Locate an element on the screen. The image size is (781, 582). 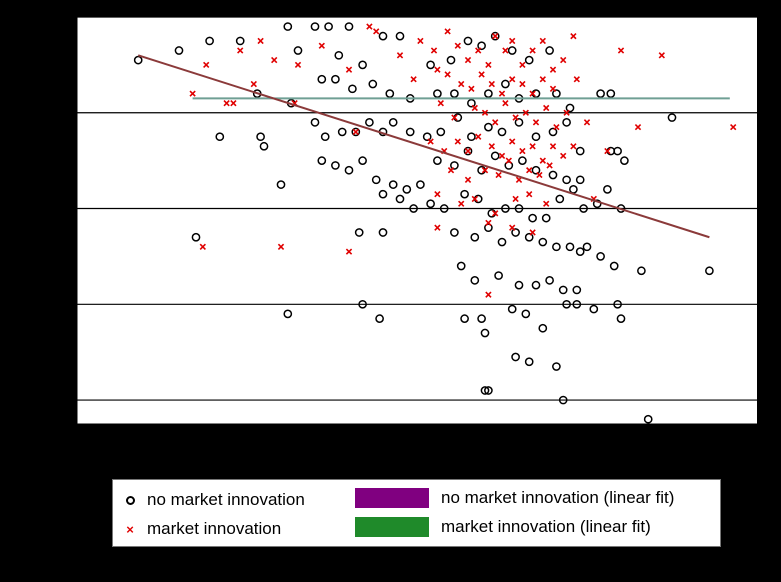
x-tick-label: .5 is located at coordinates (757, 442).